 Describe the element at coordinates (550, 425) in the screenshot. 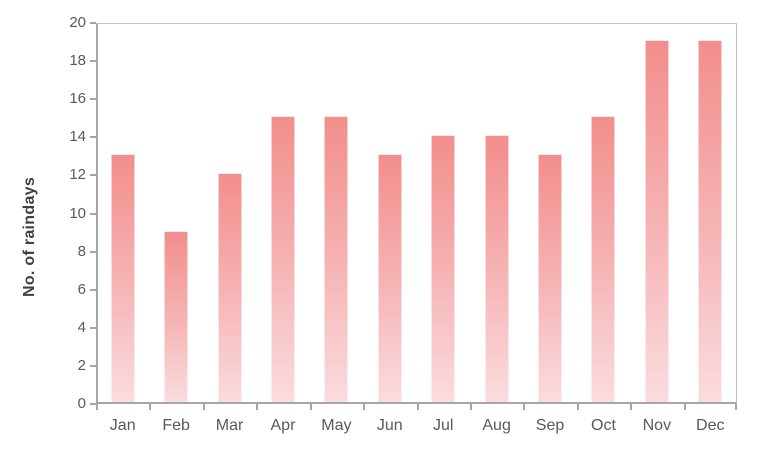

I see `x-tick-label-sep: Sep` at that location.